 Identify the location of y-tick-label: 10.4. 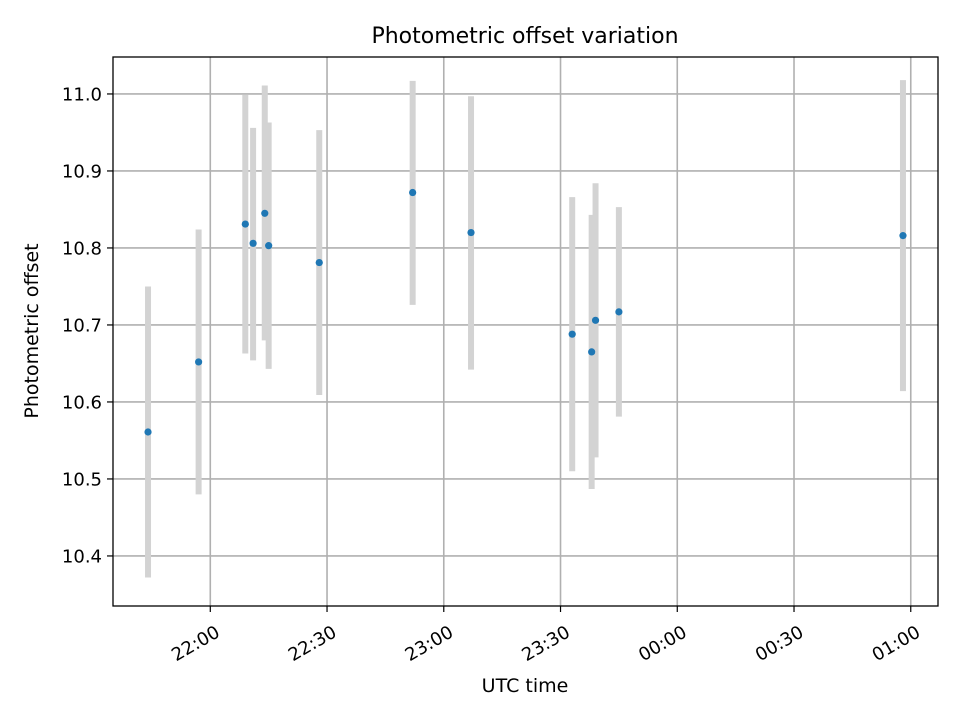
(82, 556).